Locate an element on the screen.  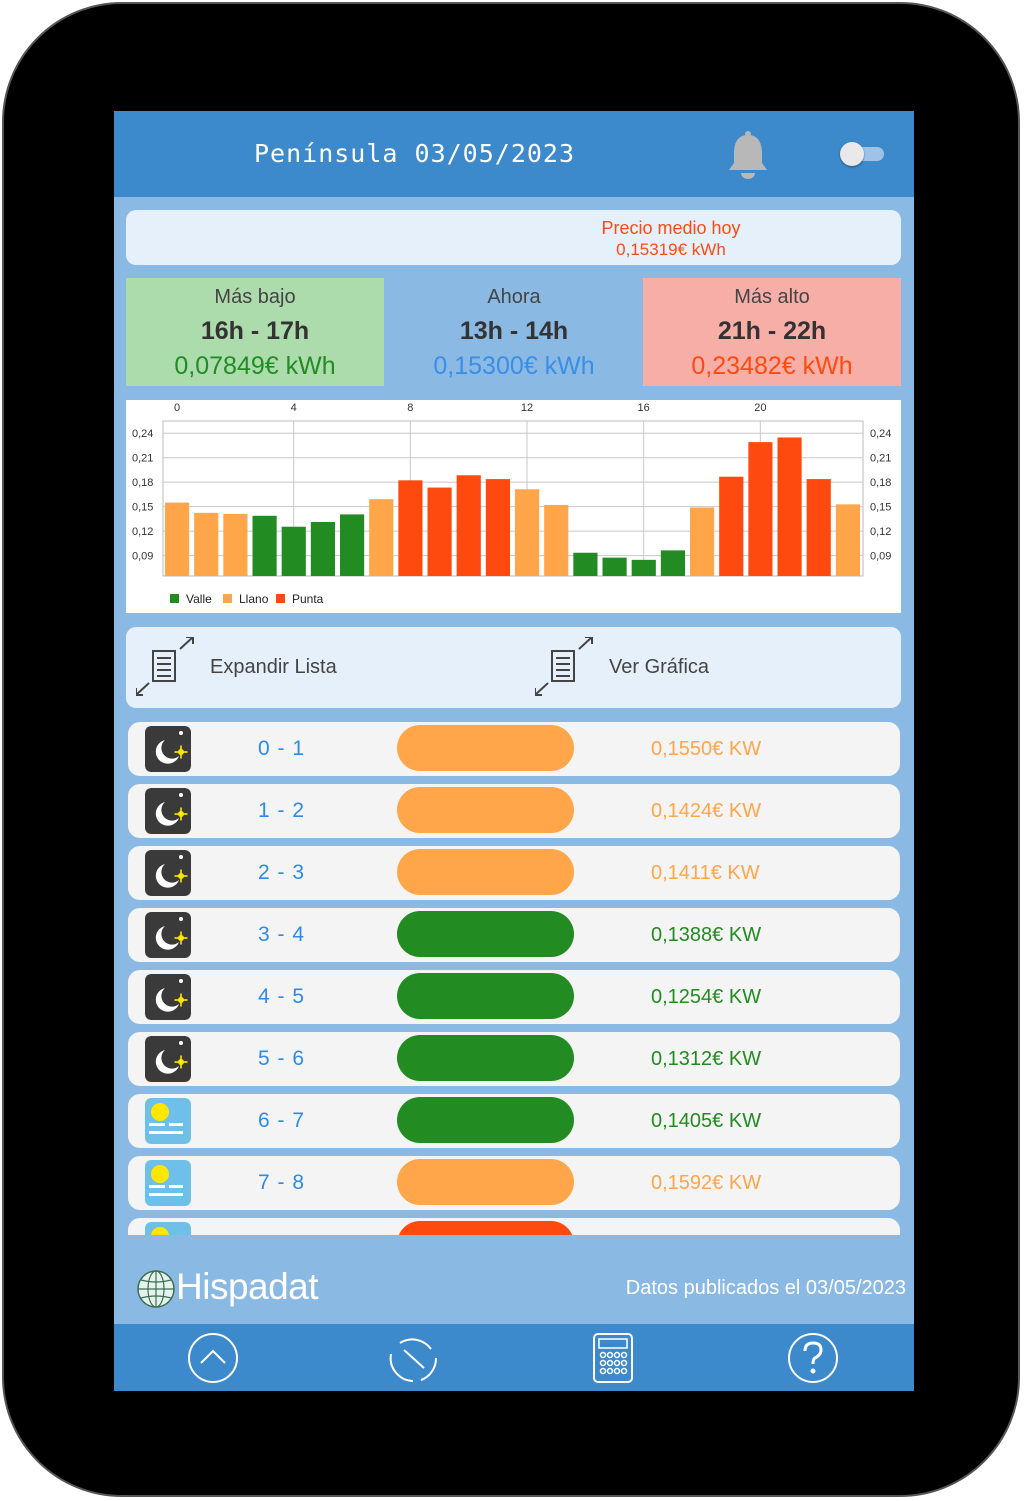
brand-logo: Hispadat is located at coordinates (236, 1288).